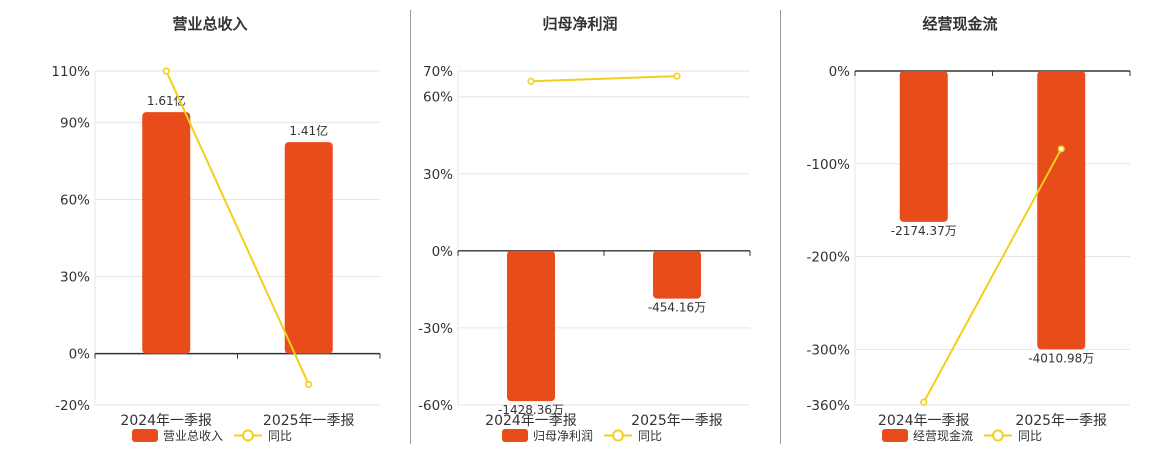  Describe the element at coordinates (70, 72) in the screenshot. I see `y-tick-label: 110%` at that location.